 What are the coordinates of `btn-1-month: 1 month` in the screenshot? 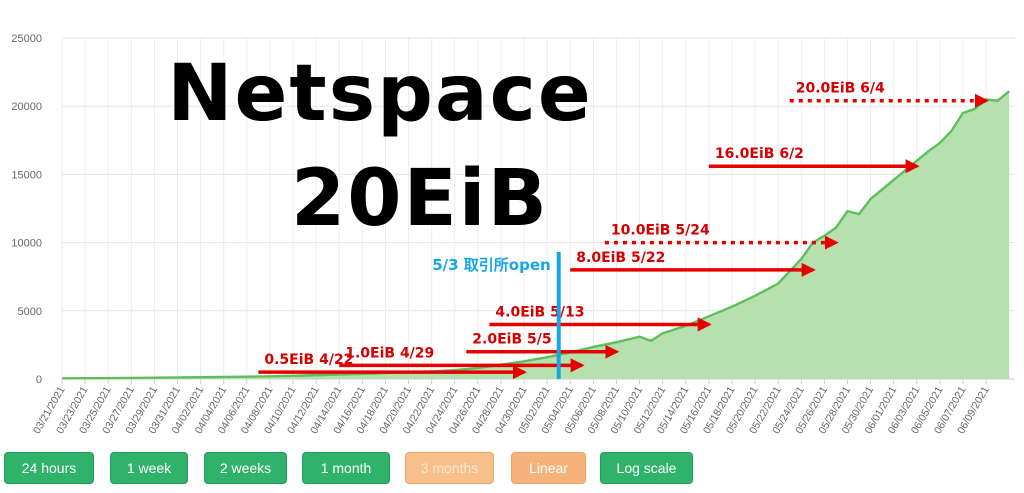 It's located at (346, 468).